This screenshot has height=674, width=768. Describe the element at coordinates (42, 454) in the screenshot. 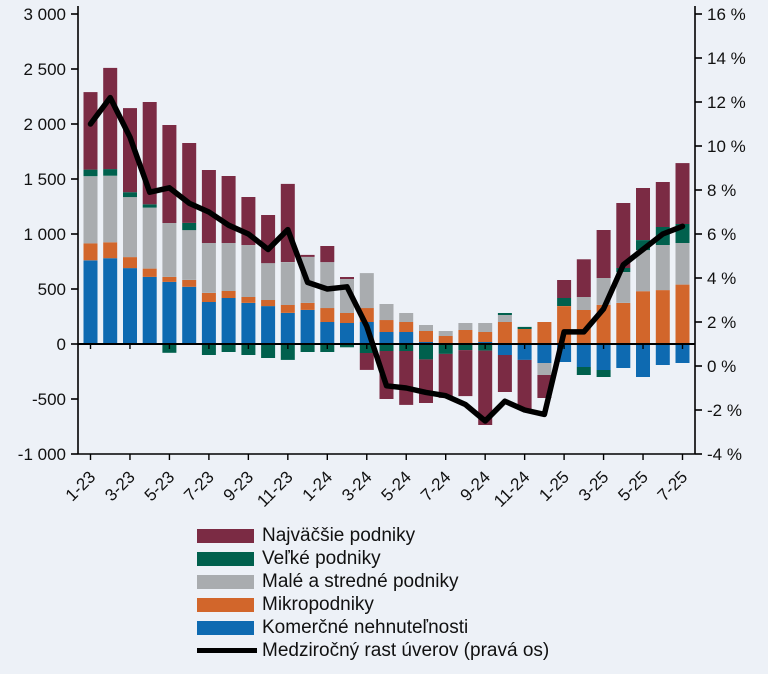

I see `left-axis-tick-label: -1 000` at that location.